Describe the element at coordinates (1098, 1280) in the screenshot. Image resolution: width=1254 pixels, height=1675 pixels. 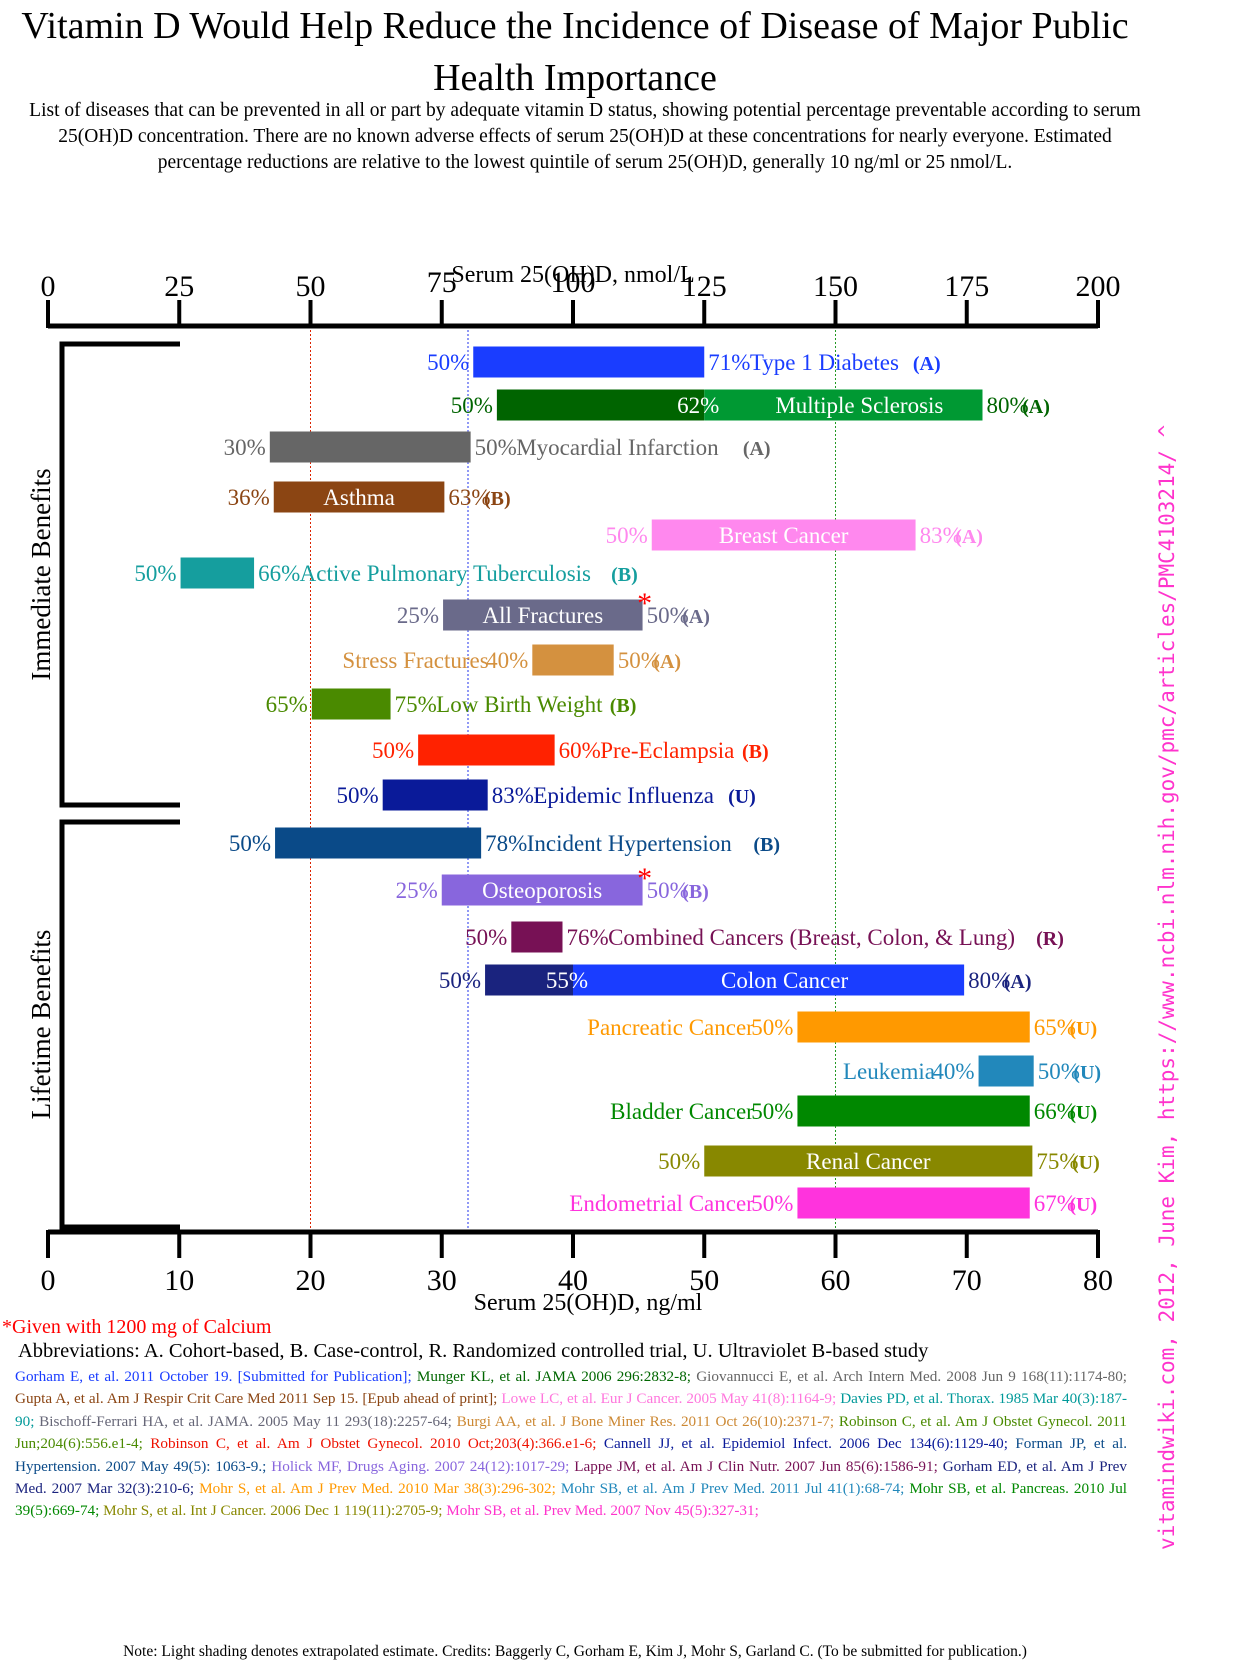
I see `bottom-axis-tick-label: 80` at that location.